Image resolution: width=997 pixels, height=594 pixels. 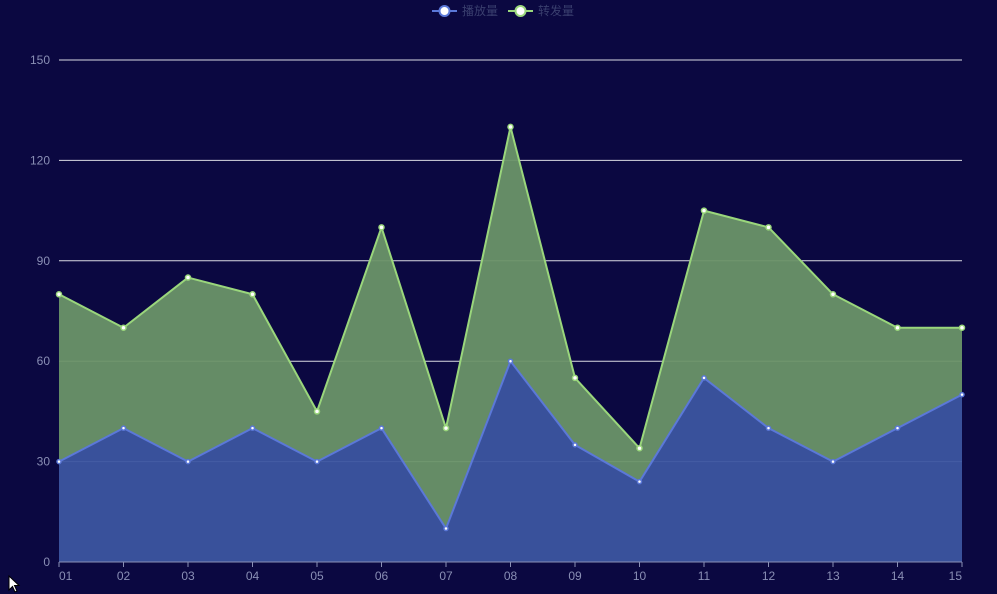 What do you see at coordinates (44, 462) in the screenshot?
I see `y-tick-label: 30` at bounding box center [44, 462].